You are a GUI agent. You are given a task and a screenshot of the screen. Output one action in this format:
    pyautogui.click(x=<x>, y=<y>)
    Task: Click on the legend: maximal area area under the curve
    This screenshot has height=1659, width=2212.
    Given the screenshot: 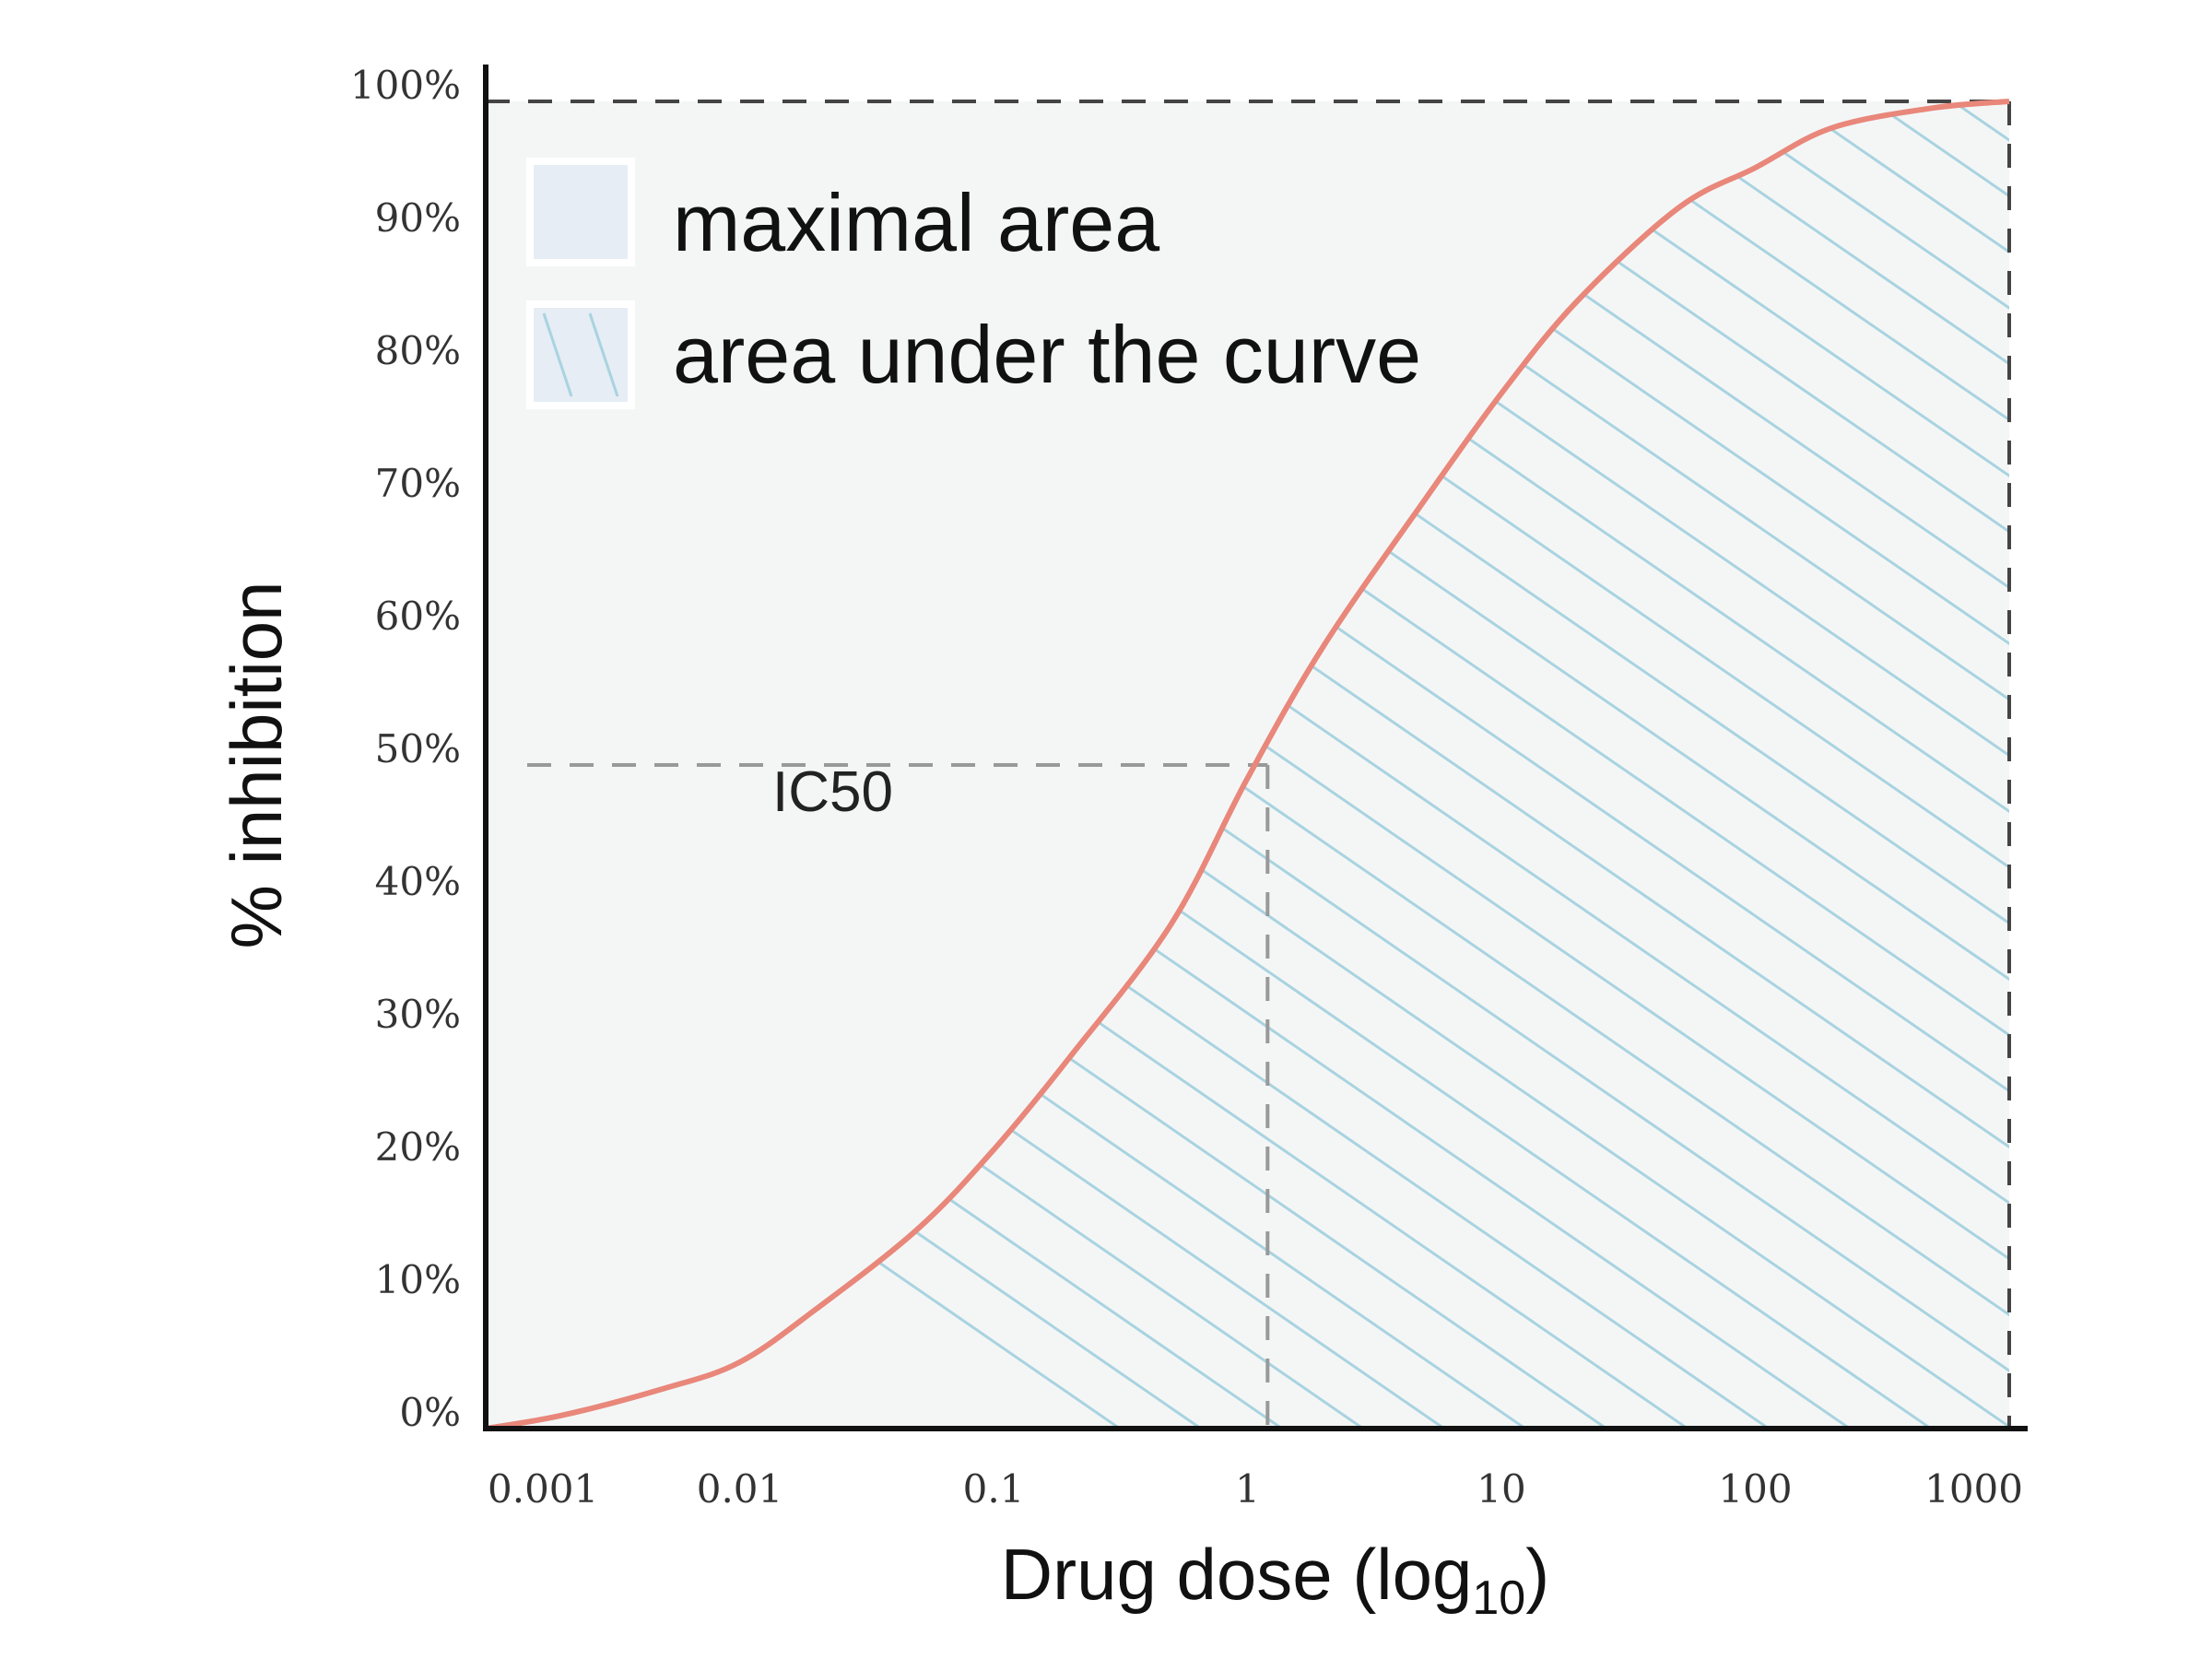 What is the action you would take?
    pyautogui.click(x=973, y=283)
    